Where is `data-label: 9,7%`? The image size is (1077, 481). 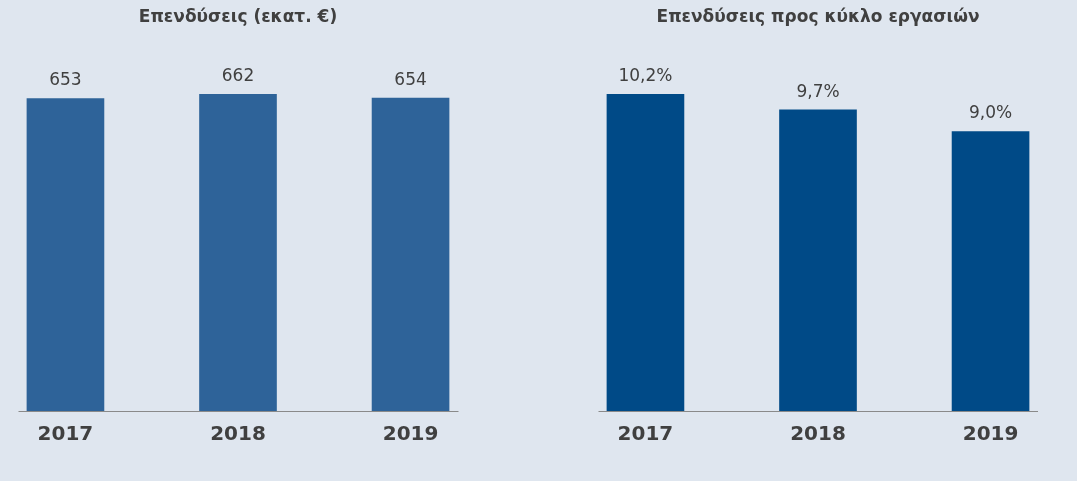 data-label: 9,7% is located at coordinates (818, 90).